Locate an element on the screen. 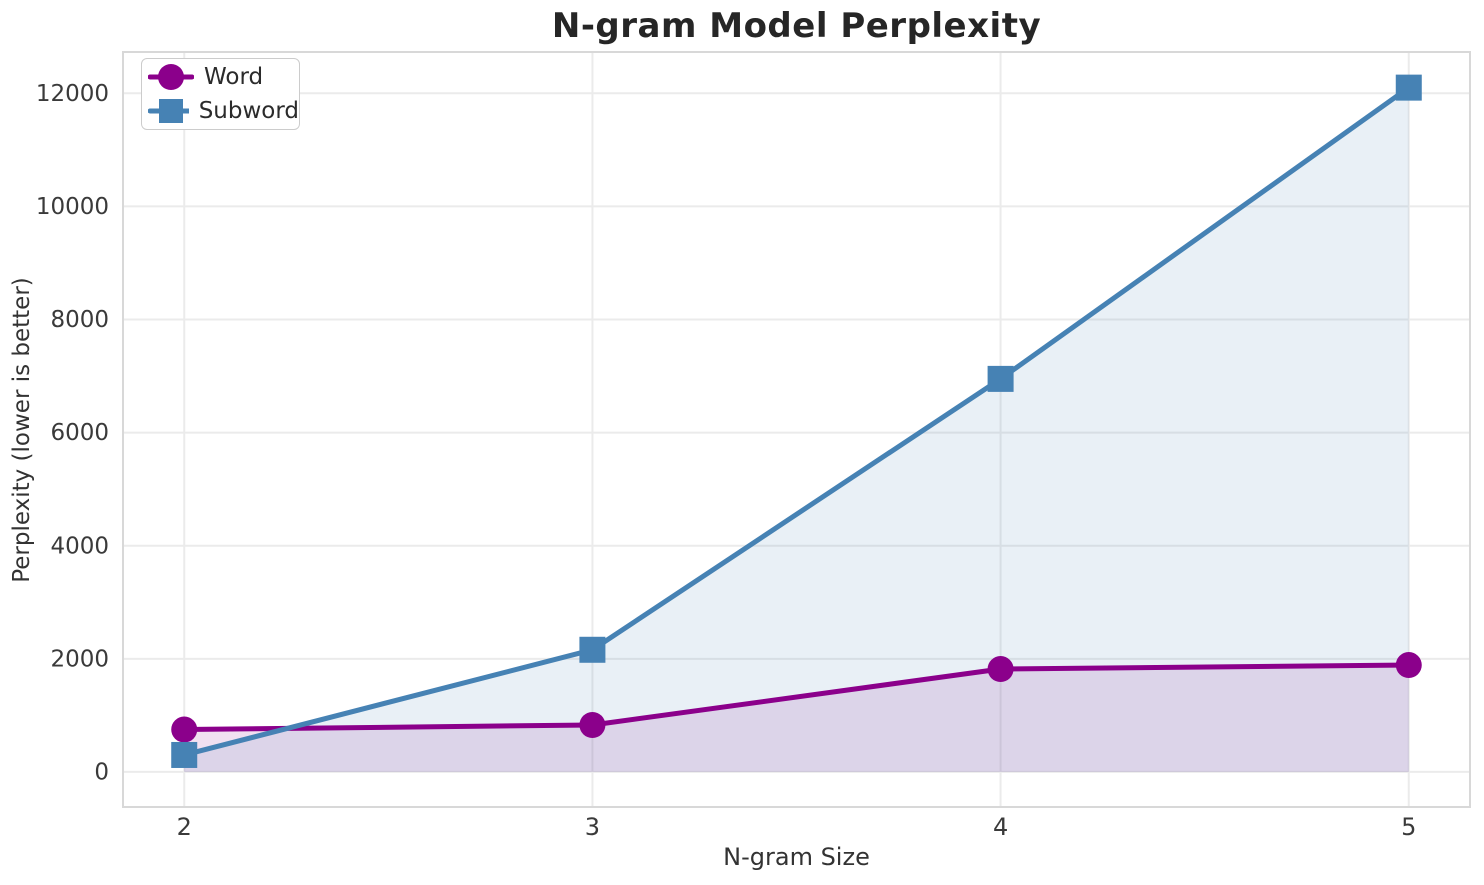 The width and height of the screenshot is (1484, 885). y-tick-label: 10000 is located at coordinates (72, 207).